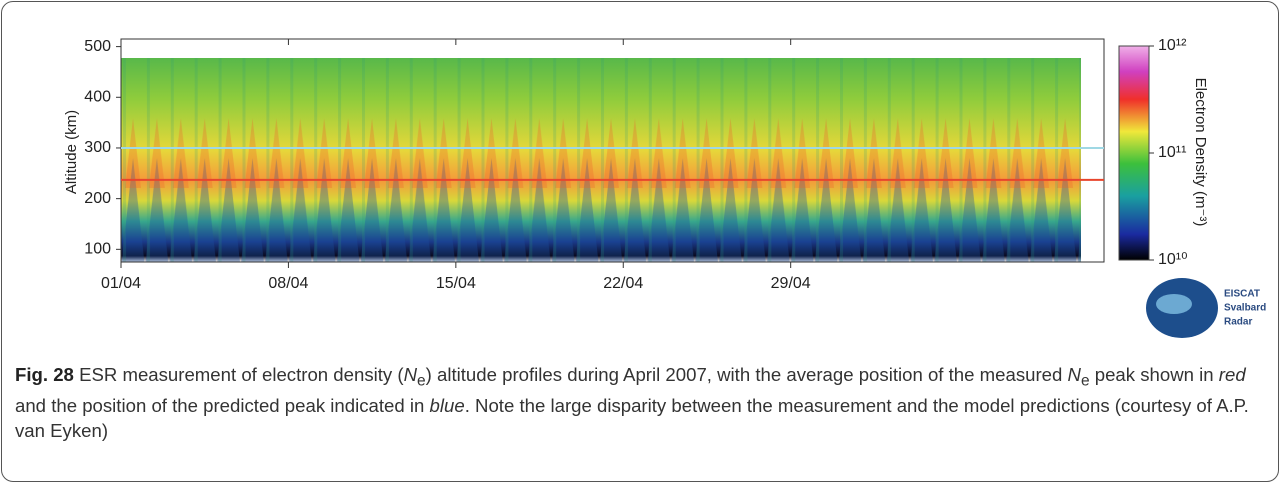 The image size is (1282, 485). Describe the element at coordinates (97, 97) in the screenshot. I see `y-tick-label: 400` at that location.